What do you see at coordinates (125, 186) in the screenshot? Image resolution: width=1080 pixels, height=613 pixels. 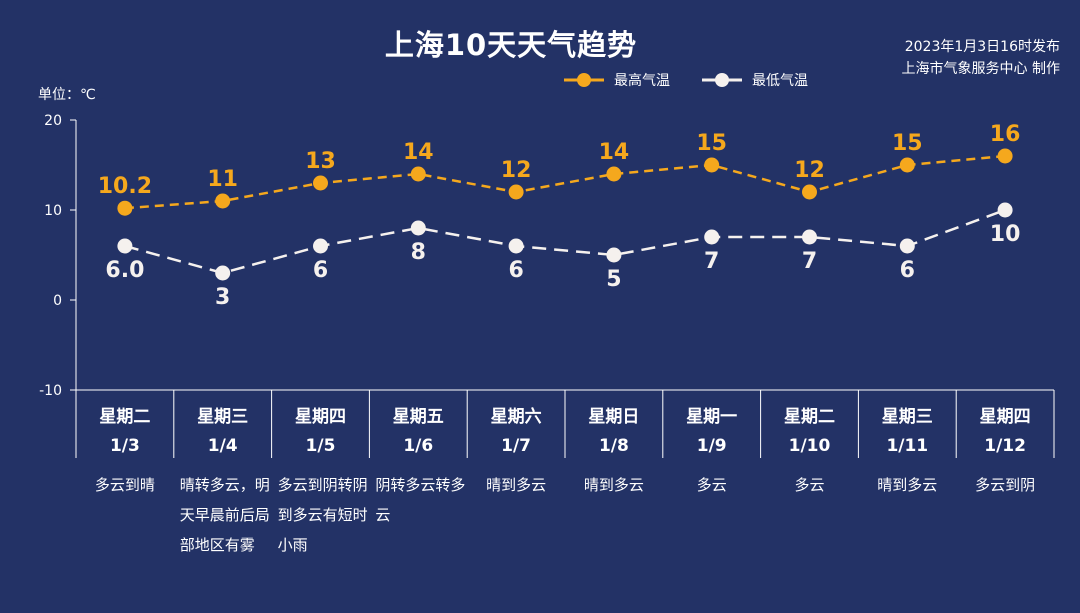 I see `data-label-high: 10.2` at bounding box center [125, 186].